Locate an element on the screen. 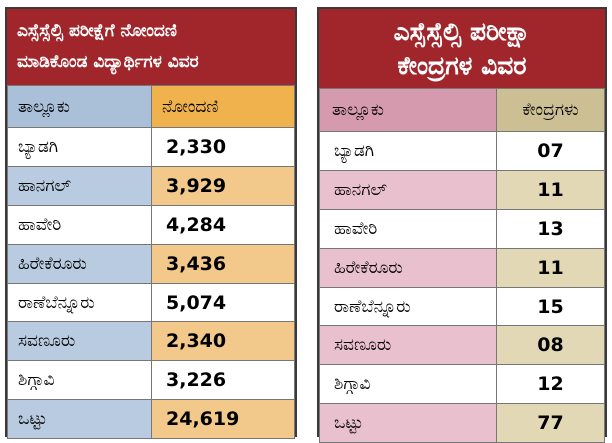 The width and height of the screenshot is (612, 443). total-row: ಒಟ್ಟು 24,619 is located at coordinates (151, 419).